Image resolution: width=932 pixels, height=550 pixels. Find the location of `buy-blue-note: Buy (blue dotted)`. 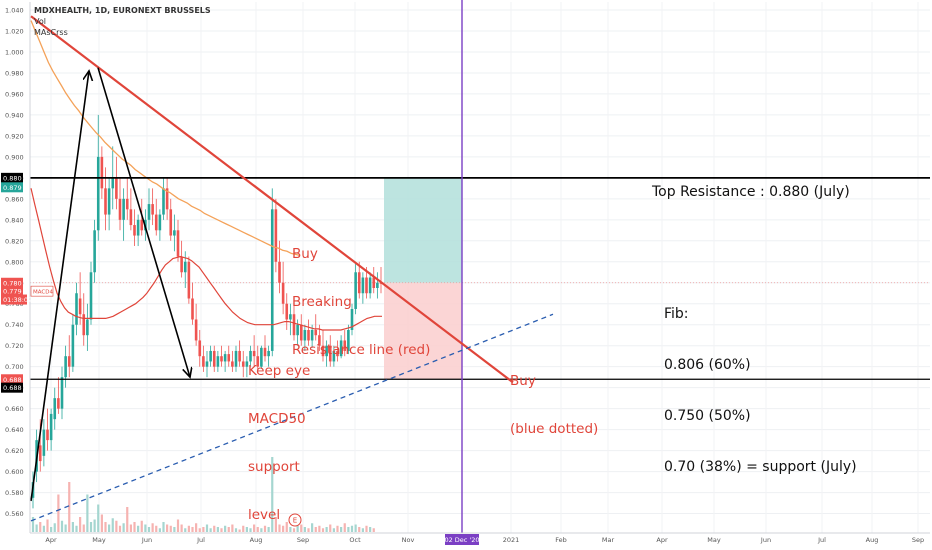

buy-blue-note: Buy (blue dotted) is located at coordinates (554, 397).